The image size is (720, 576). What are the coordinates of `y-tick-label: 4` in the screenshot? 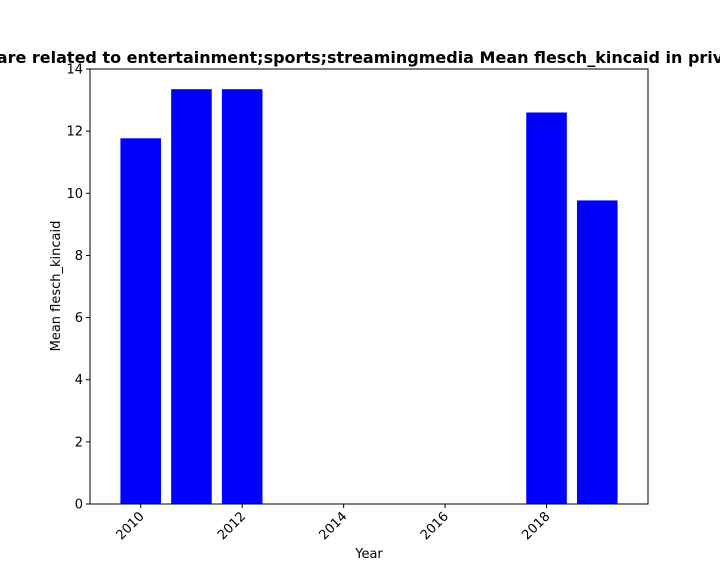 It's located at (79, 380).